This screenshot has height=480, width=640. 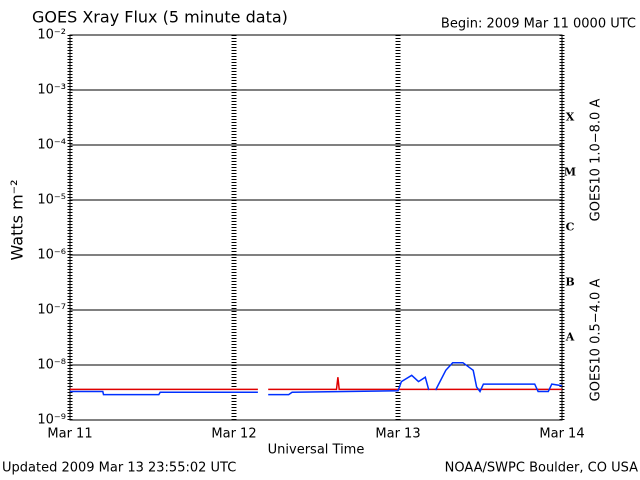 I want to click on footer-left: Updated 2009 Mar 13 23:55:02 UTC, so click(x=119, y=468).